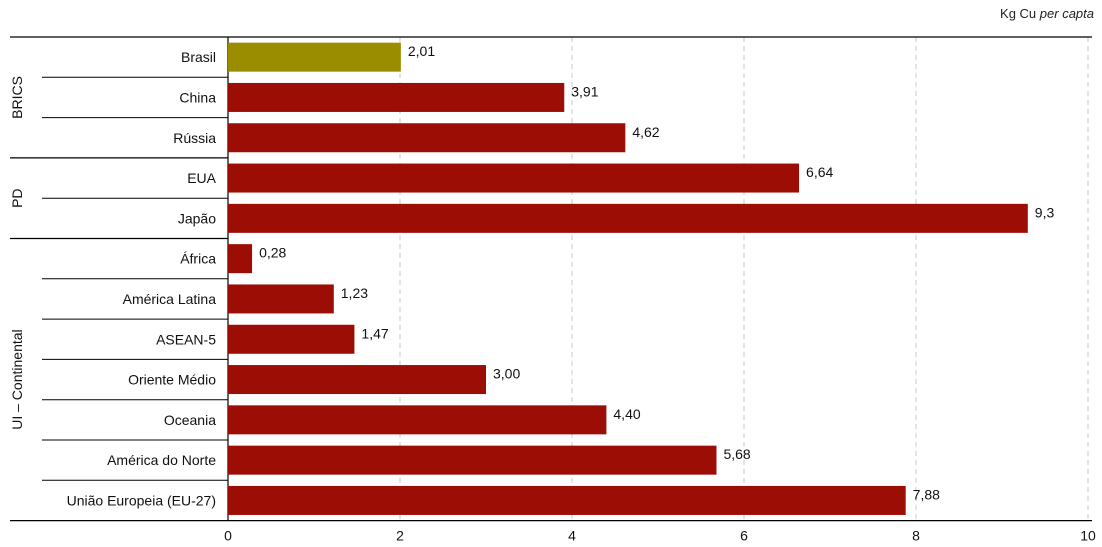  Describe the element at coordinates (228, 536) in the screenshot. I see `x-tick-label: 0` at that location.